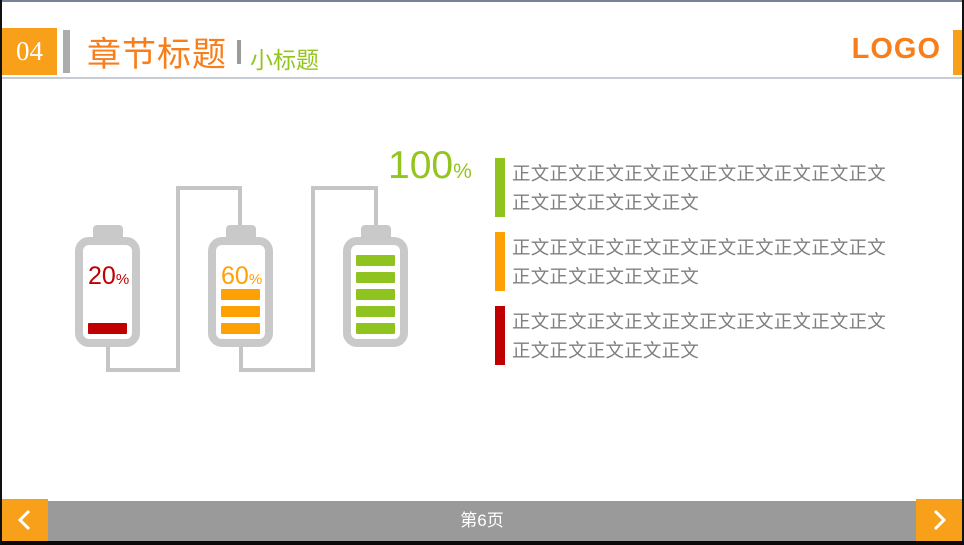  I want to click on frame-border-bottom, so click(482, 543).